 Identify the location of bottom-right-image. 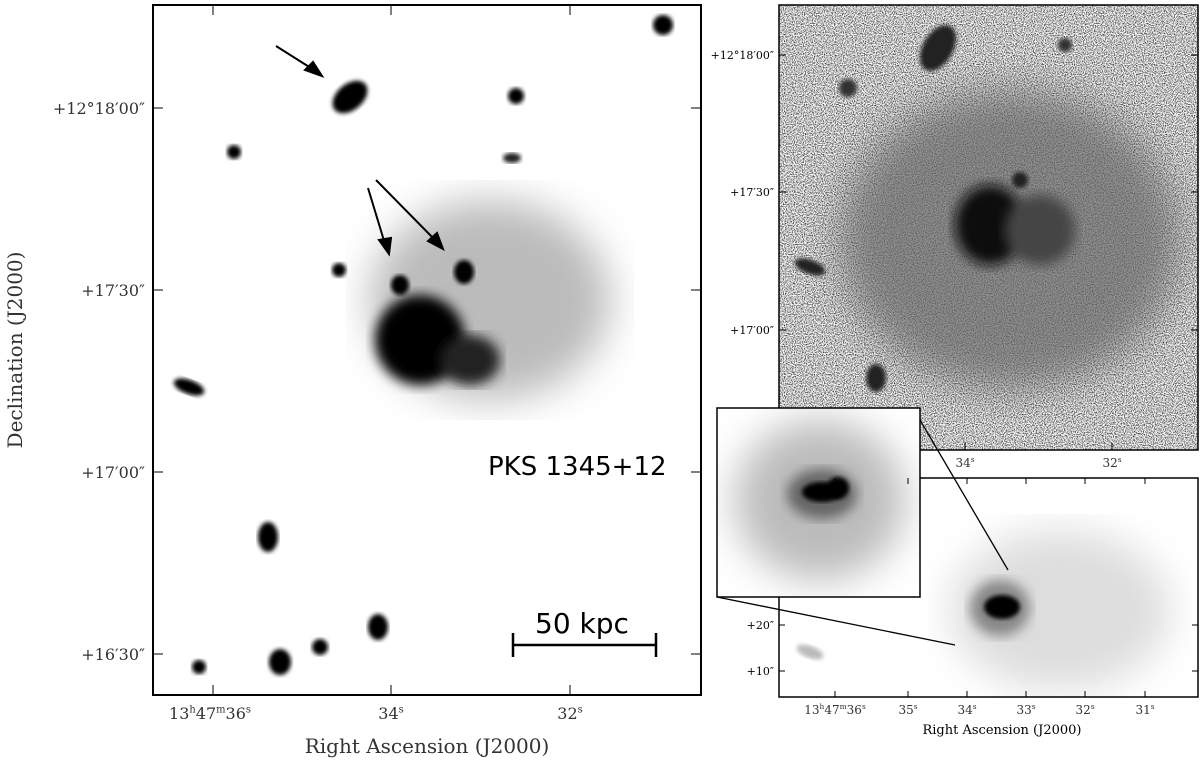
(988, 587).